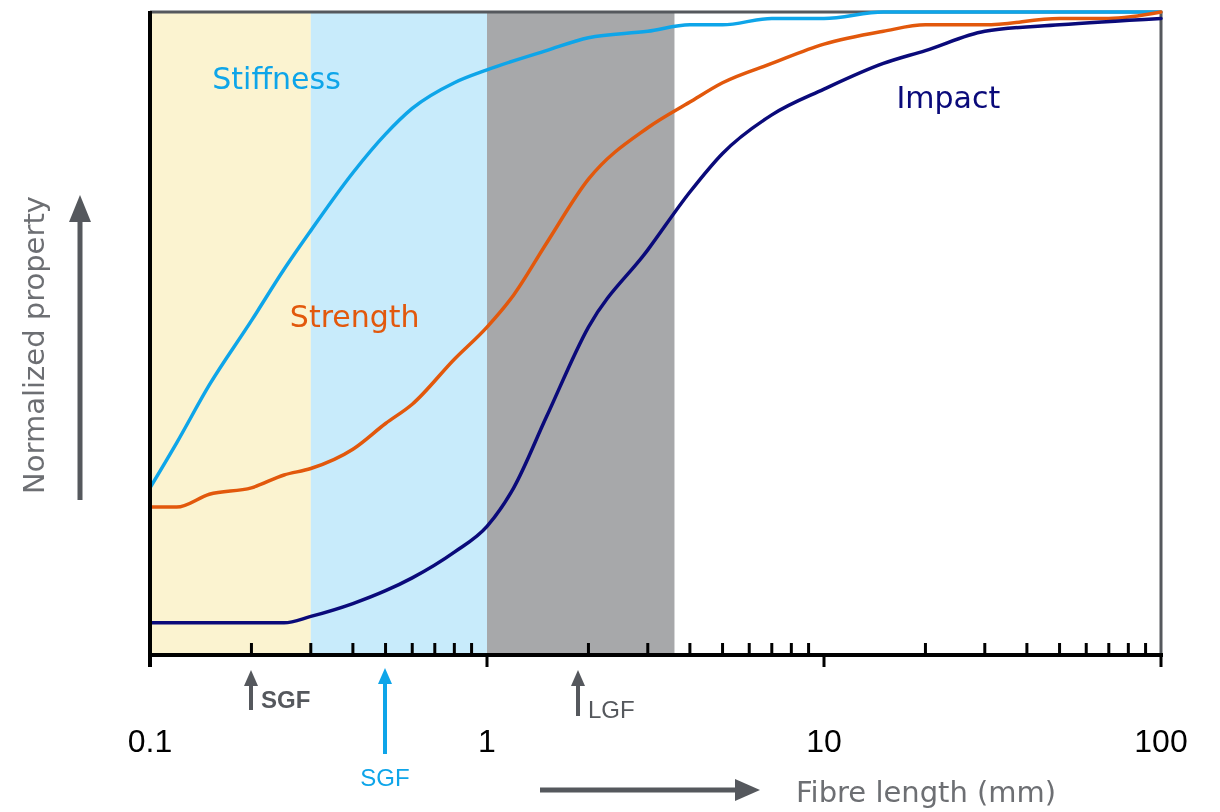 This screenshot has height=812, width=1220. Describe the element at coordinates (150, 741) in the screenshot. I see `x-tick-label: 0.1` at that location.